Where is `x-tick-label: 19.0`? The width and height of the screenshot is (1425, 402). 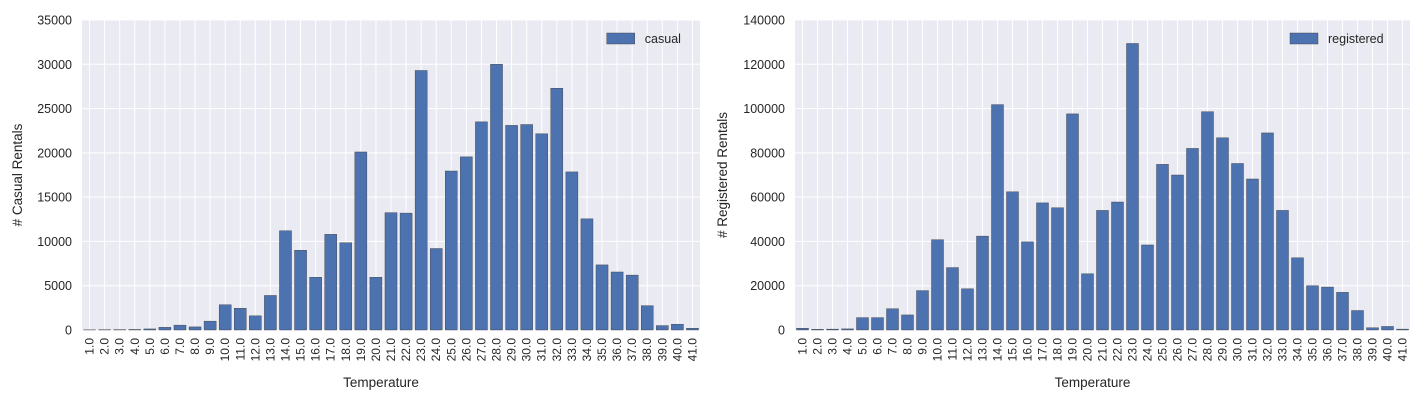 x-tick-label: 19.0 is located at coordinates (1073, 350).